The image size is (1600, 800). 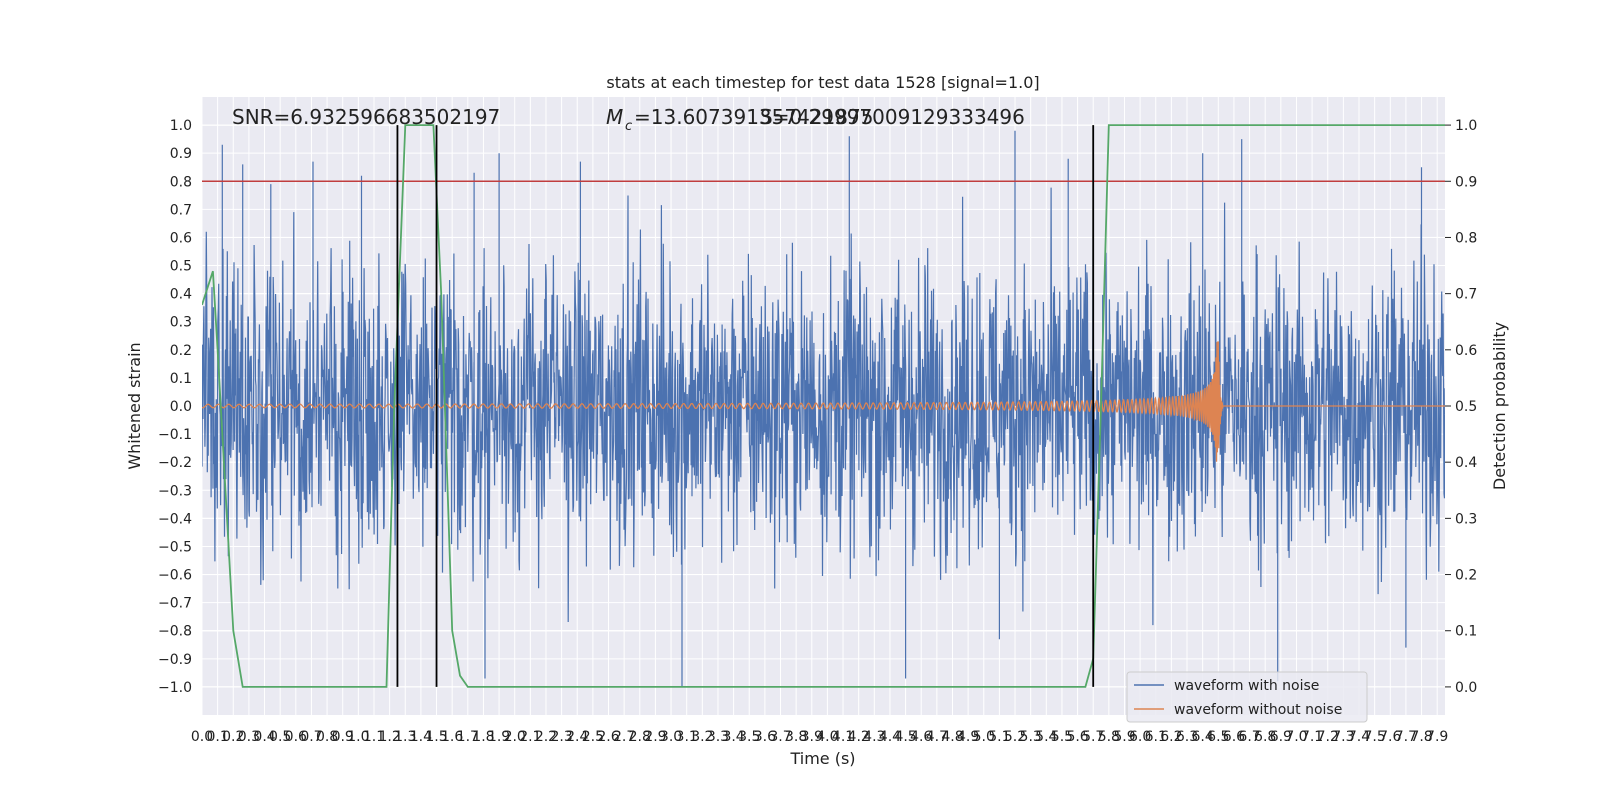 What do you see at coordinates (421, 737) in the screenshot?
I see `x-tick-label: 1.4` at bounding box center [421, 737].